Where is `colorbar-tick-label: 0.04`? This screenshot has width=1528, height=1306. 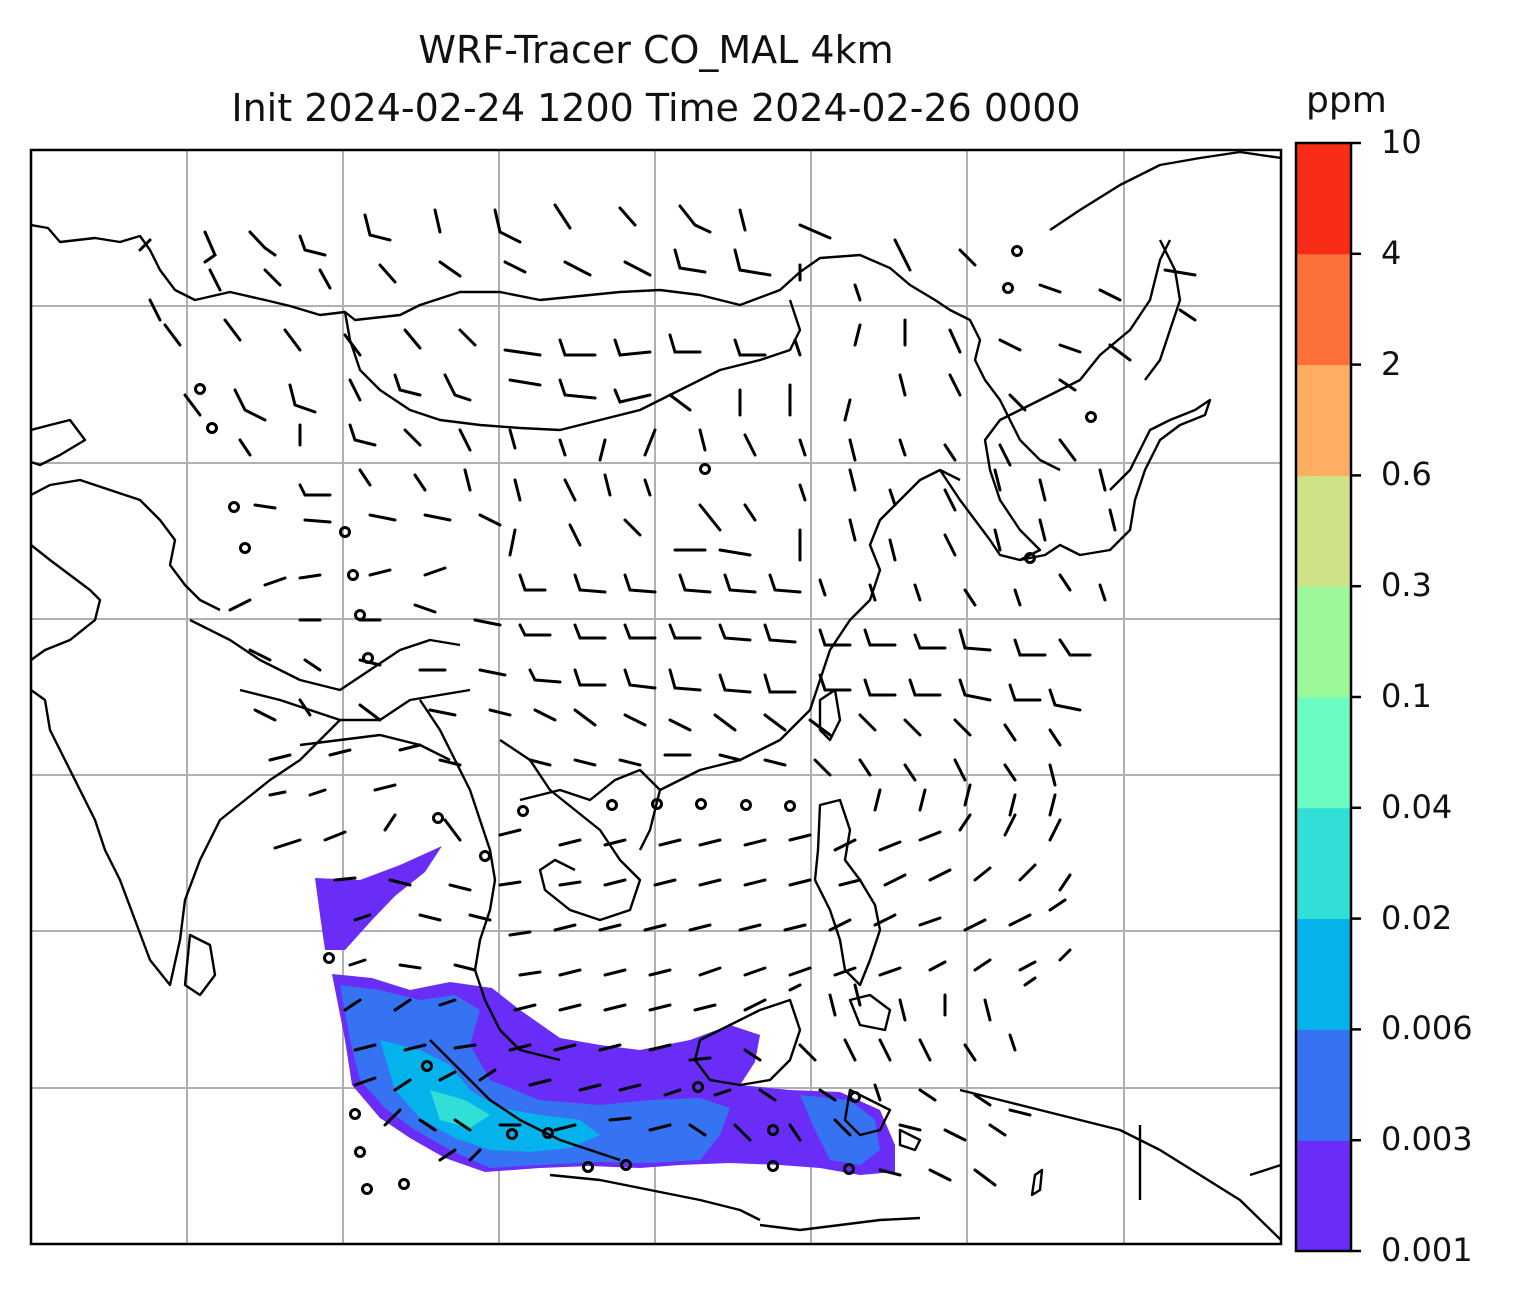 colorbar-tick-label: 0.04 is located at coordinates (1417, 806).